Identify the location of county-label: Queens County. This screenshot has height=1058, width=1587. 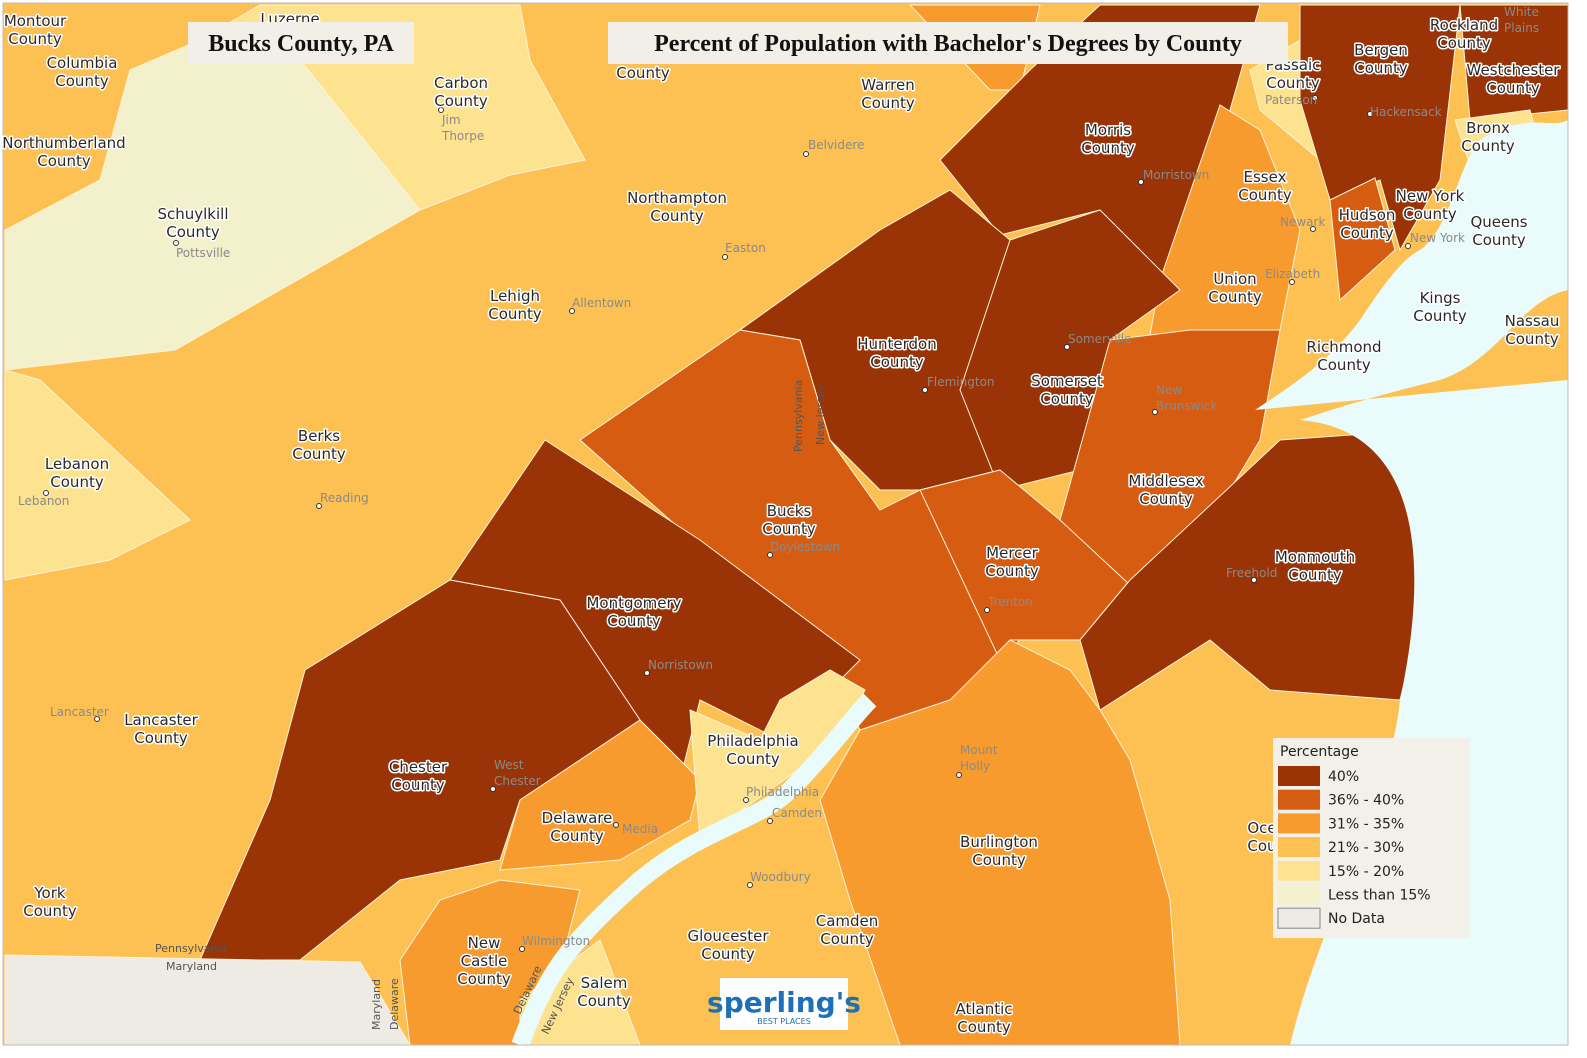
(1498, 231).